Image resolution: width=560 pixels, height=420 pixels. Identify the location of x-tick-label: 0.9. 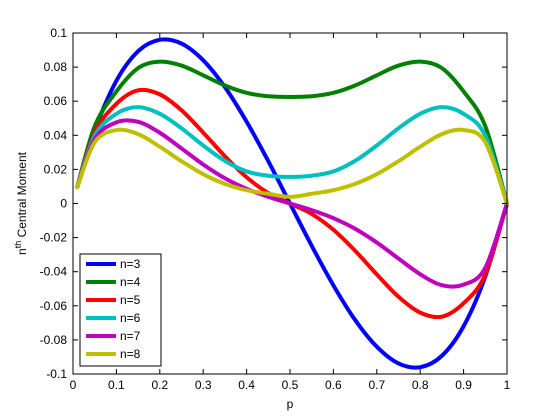
(463, 385).